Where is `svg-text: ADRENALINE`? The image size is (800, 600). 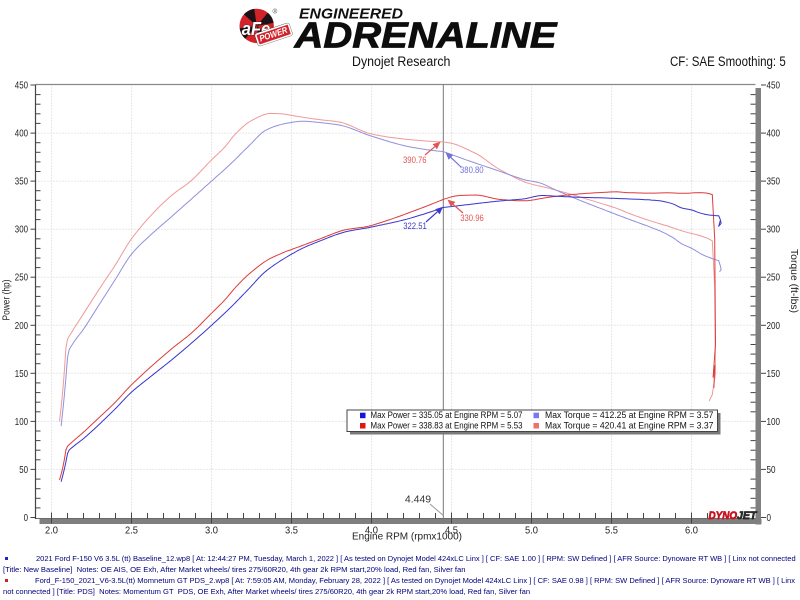
svg-text: ADRENALINE is located at coordinates (425, 35).